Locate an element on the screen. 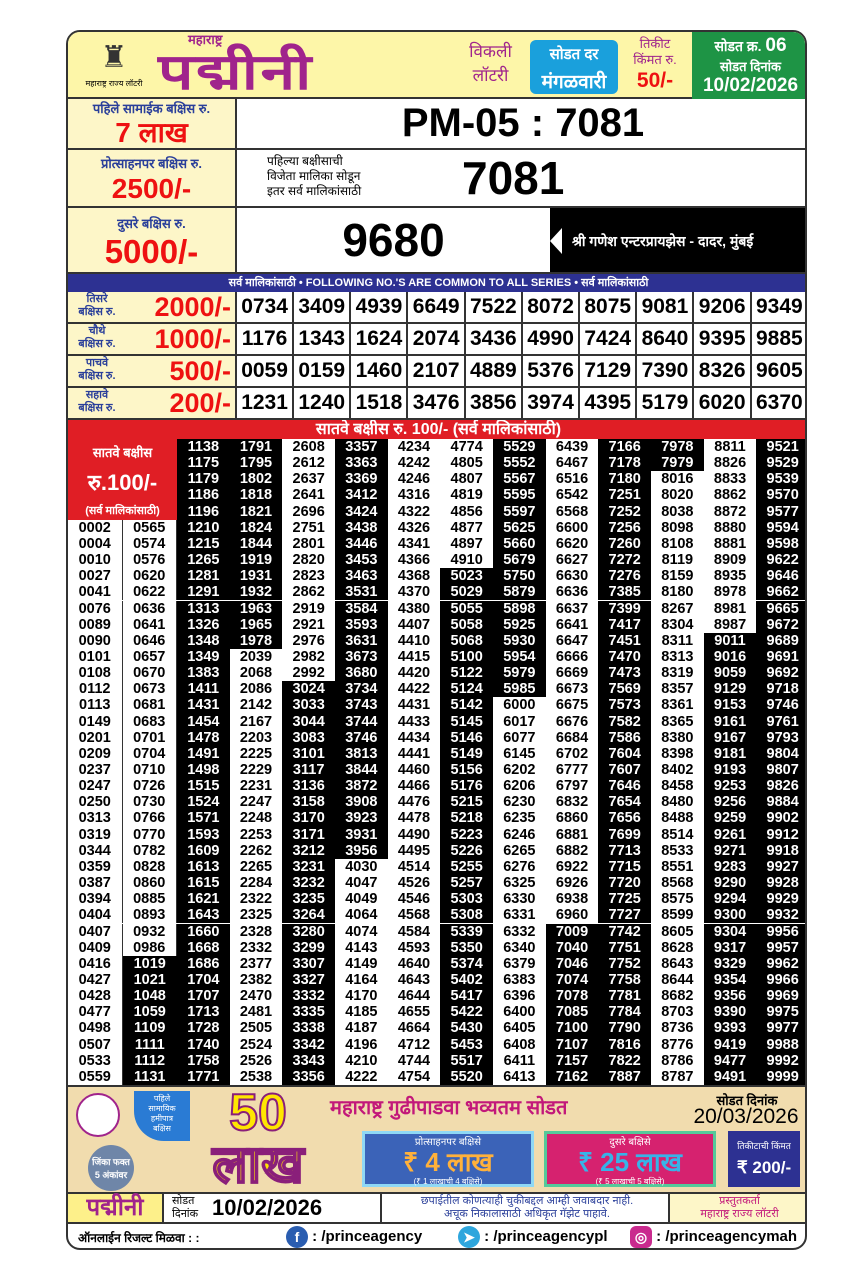 This screenshot has height=1280, width=842. number-cell: 2976 is located at coordinates (308, 640).